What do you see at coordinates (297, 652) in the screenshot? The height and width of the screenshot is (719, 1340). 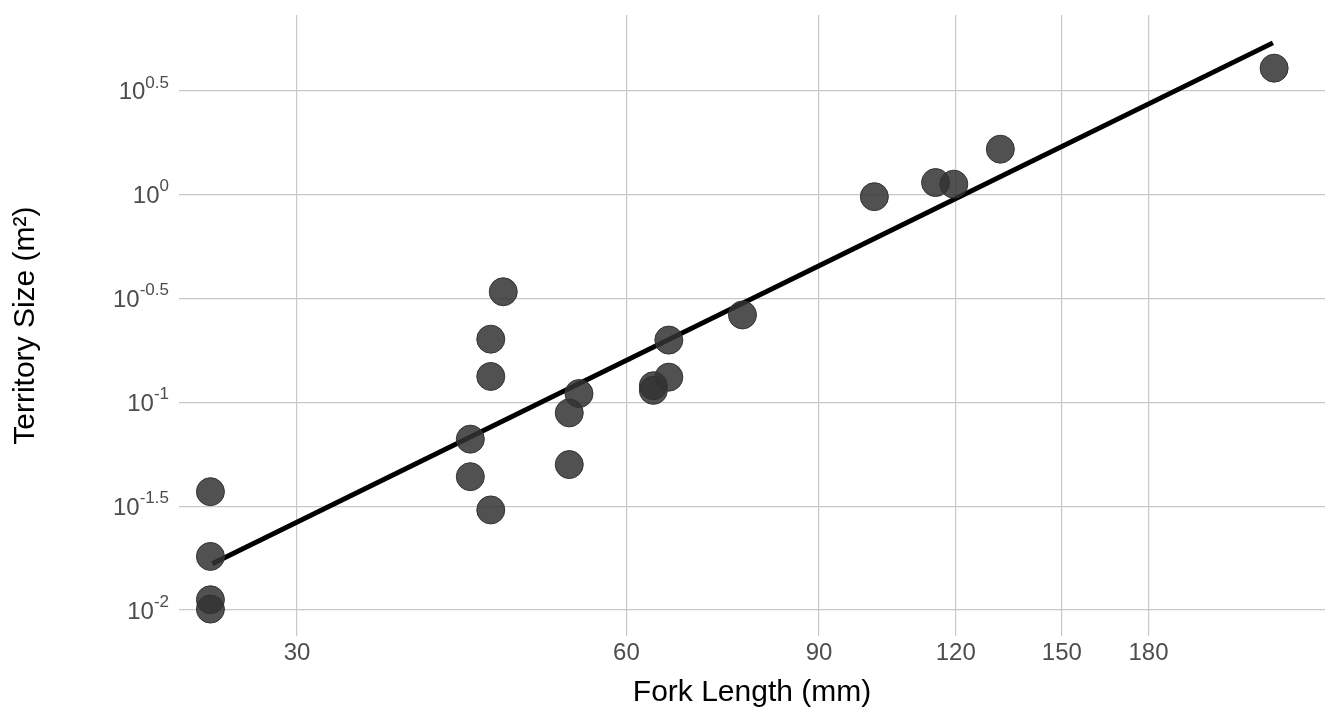 I see `x-tick-label: 30` at bounding box center [297, 652].